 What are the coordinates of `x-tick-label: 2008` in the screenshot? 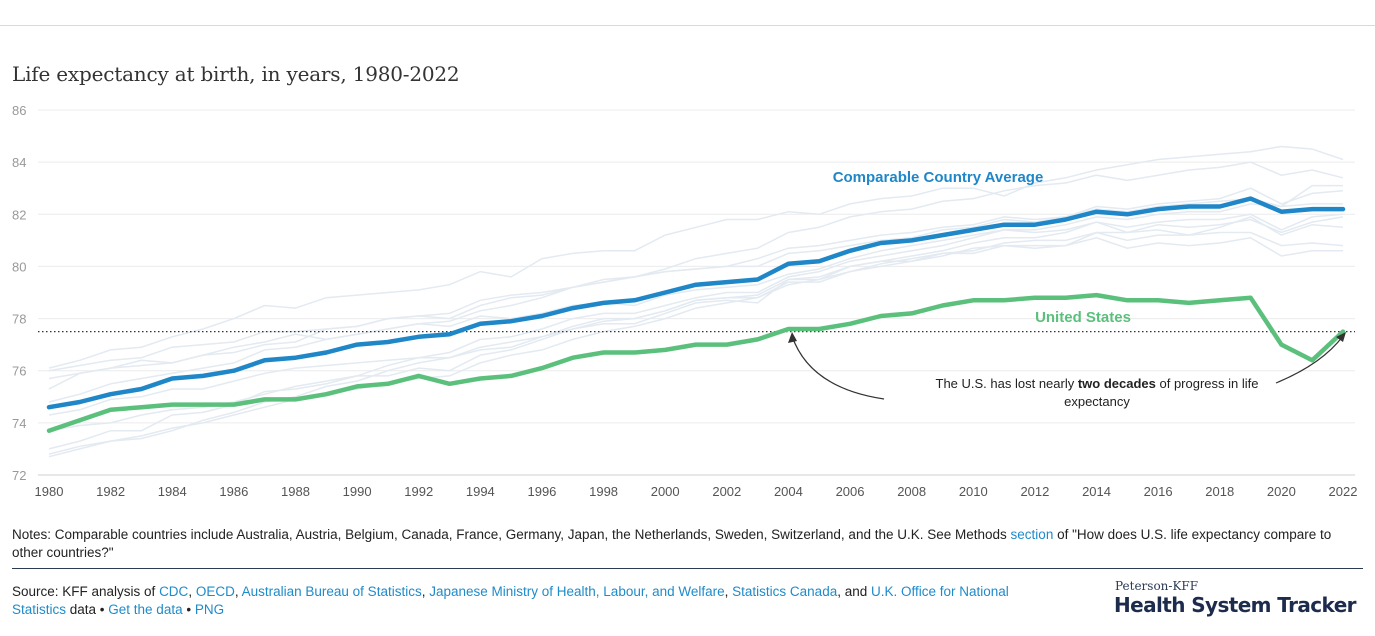 It's located at (911, 491).